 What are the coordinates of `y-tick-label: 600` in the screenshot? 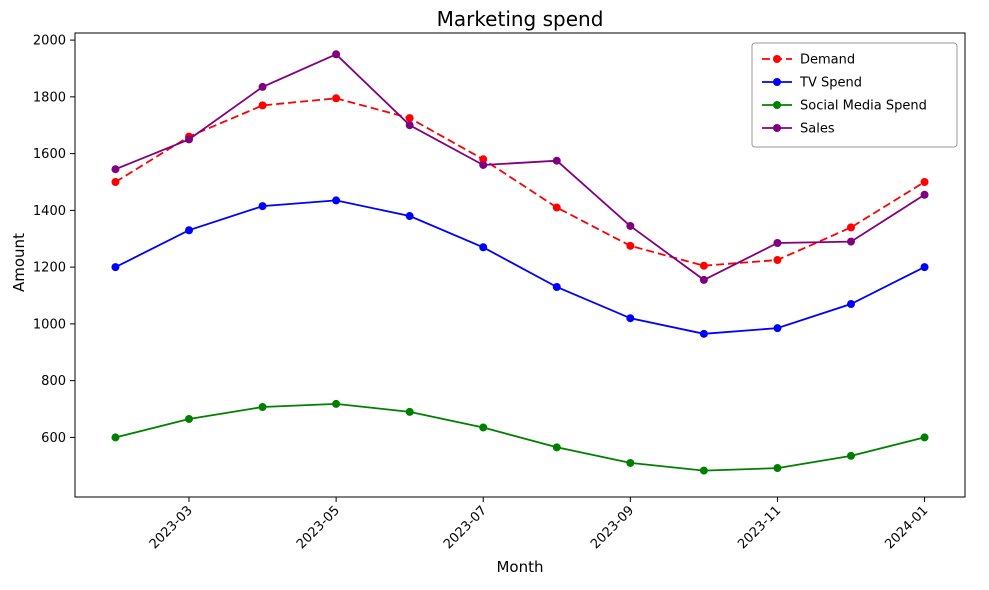 It's located at (53, 438).